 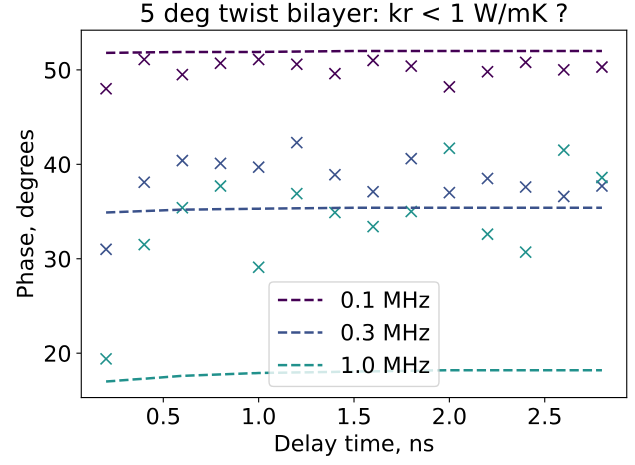 I want to click on x-tick-label: 2.5, so click(x=544, y=416).